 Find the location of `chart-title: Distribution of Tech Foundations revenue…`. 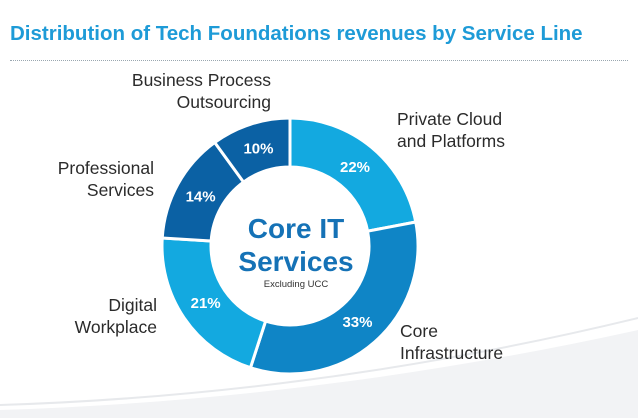

chart-title: Distribution of Tech Foundations revenue… is located at coordinates (296, 33).